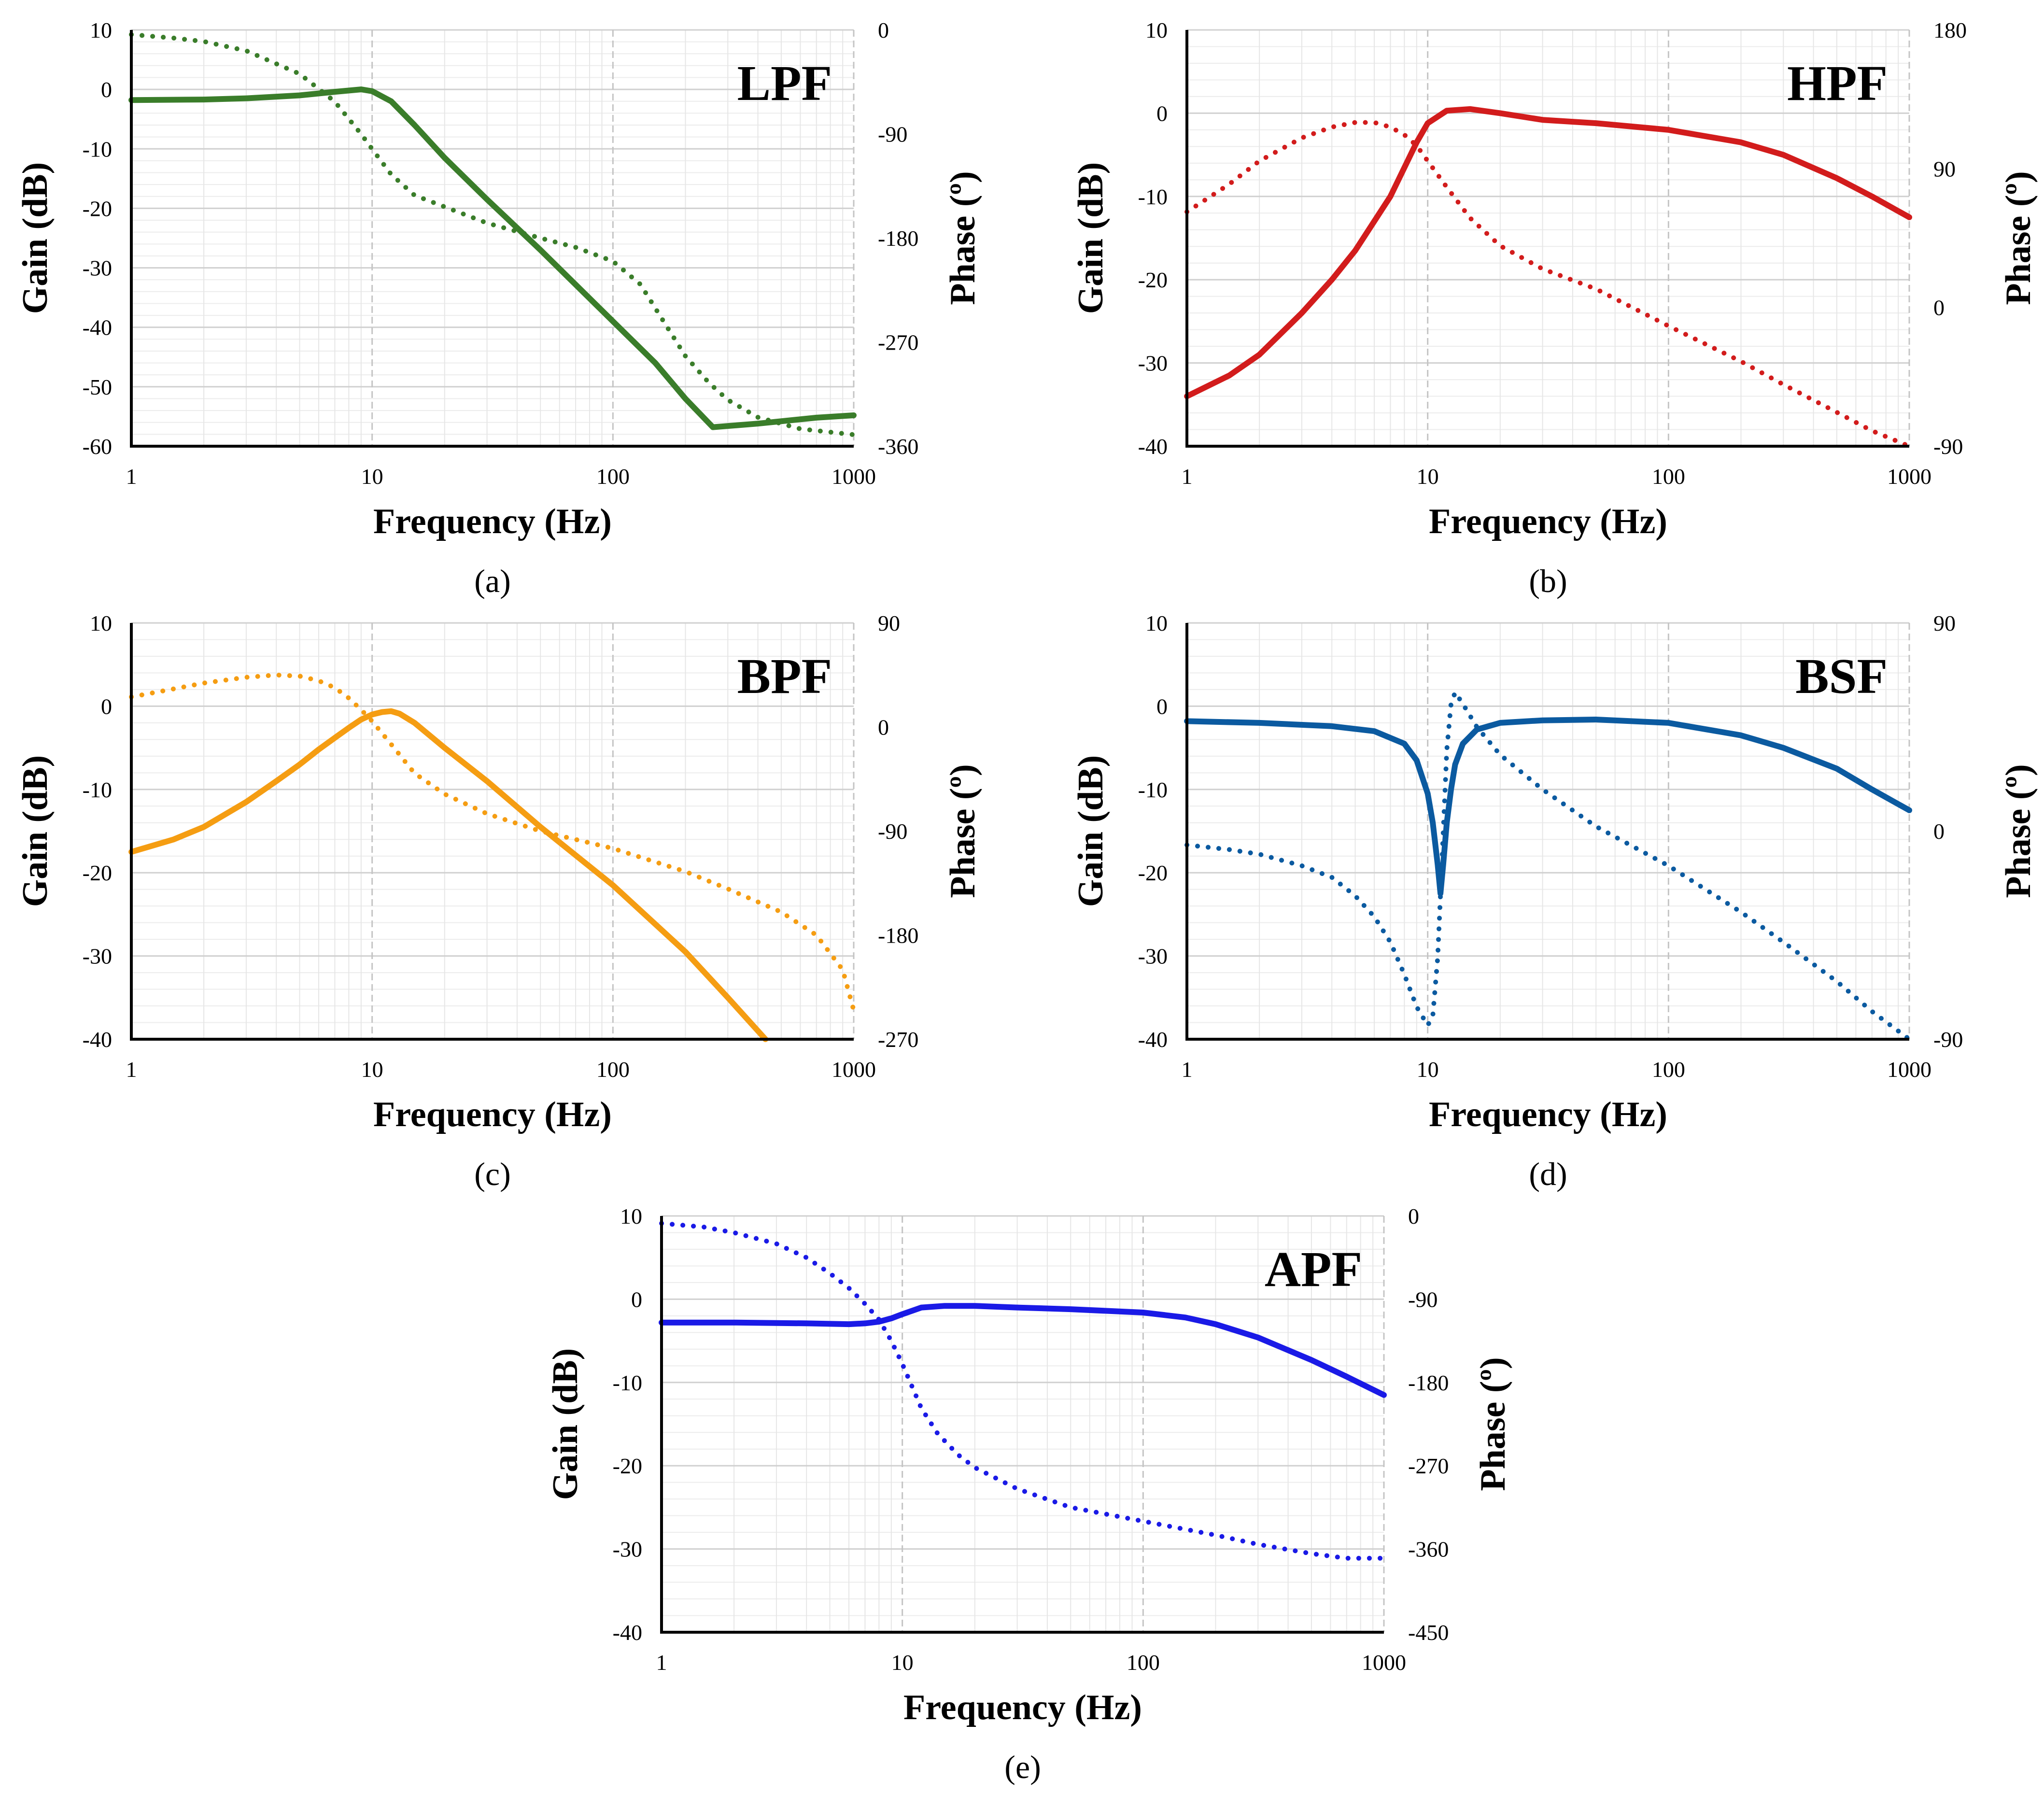 This screenshot has height=1794, width=2044. I want to click on chart-2-ytick-label: 10, so click(1157, 30).